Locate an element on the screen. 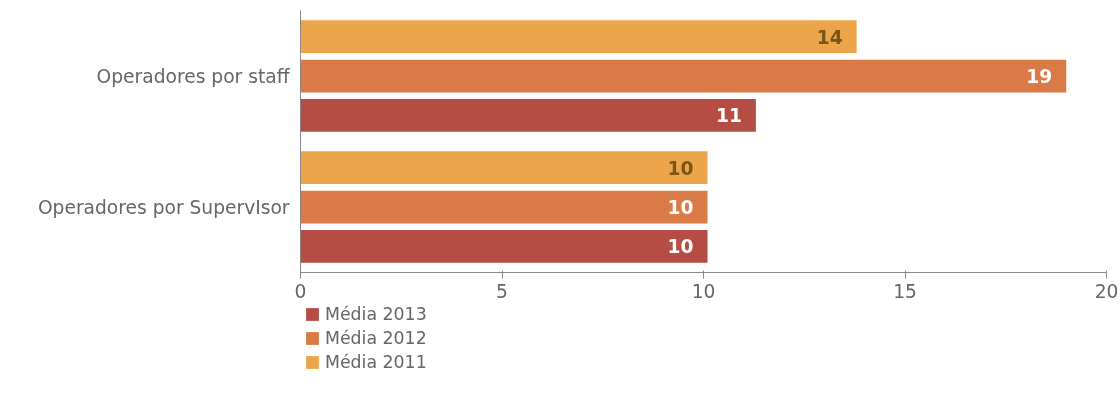 This screenshot has height=410, width=1120. data-label: 19 is located at coordinates (1039, 76).